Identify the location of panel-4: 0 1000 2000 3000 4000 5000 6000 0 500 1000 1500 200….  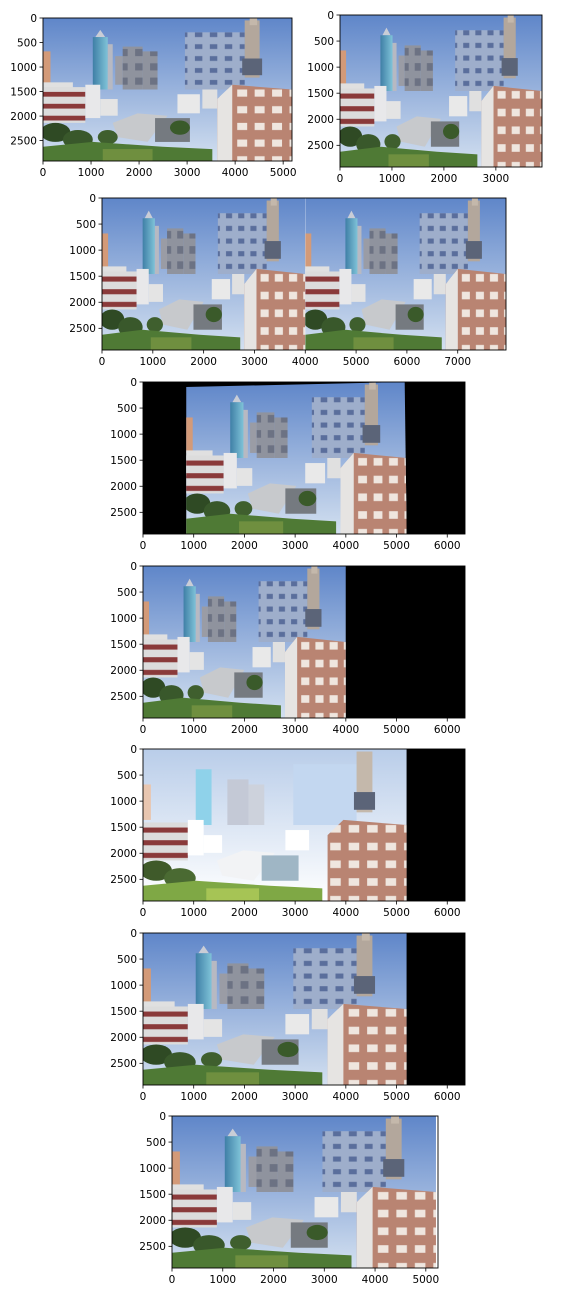
(288, 464).